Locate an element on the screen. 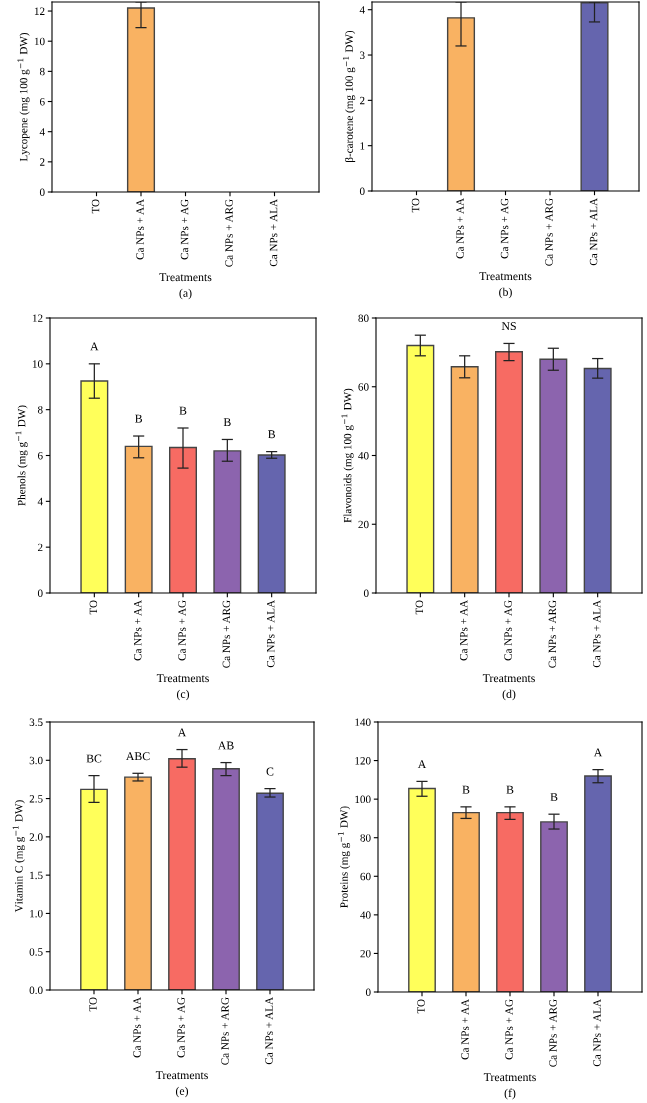 Image resolution: width=647 pixels, height=1103 pixels. text: (c) is located at coordinates (183, 695).